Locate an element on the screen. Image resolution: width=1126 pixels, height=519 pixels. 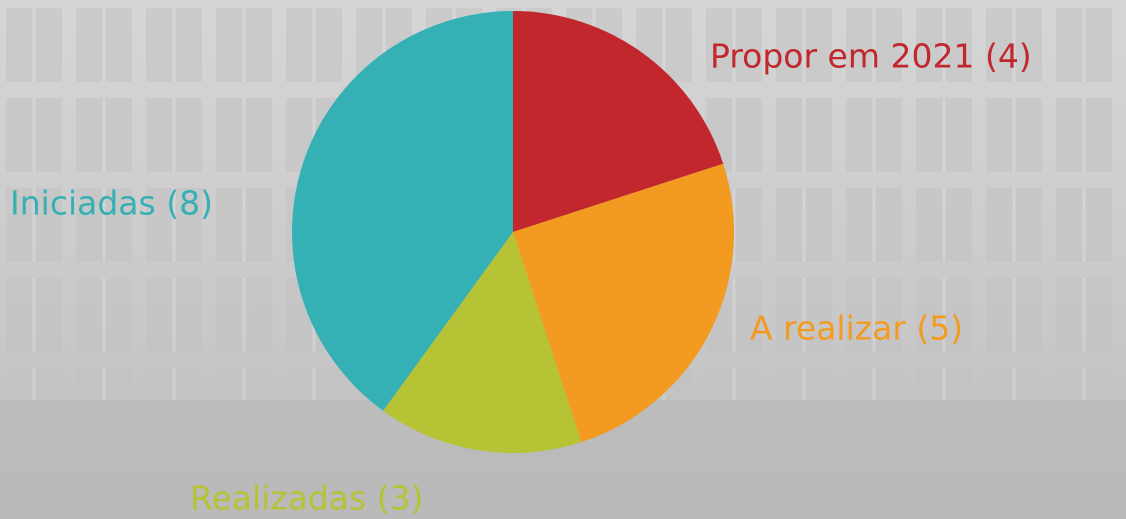
slice-label: Realizadas (3) is located at coordinates (306, 498).